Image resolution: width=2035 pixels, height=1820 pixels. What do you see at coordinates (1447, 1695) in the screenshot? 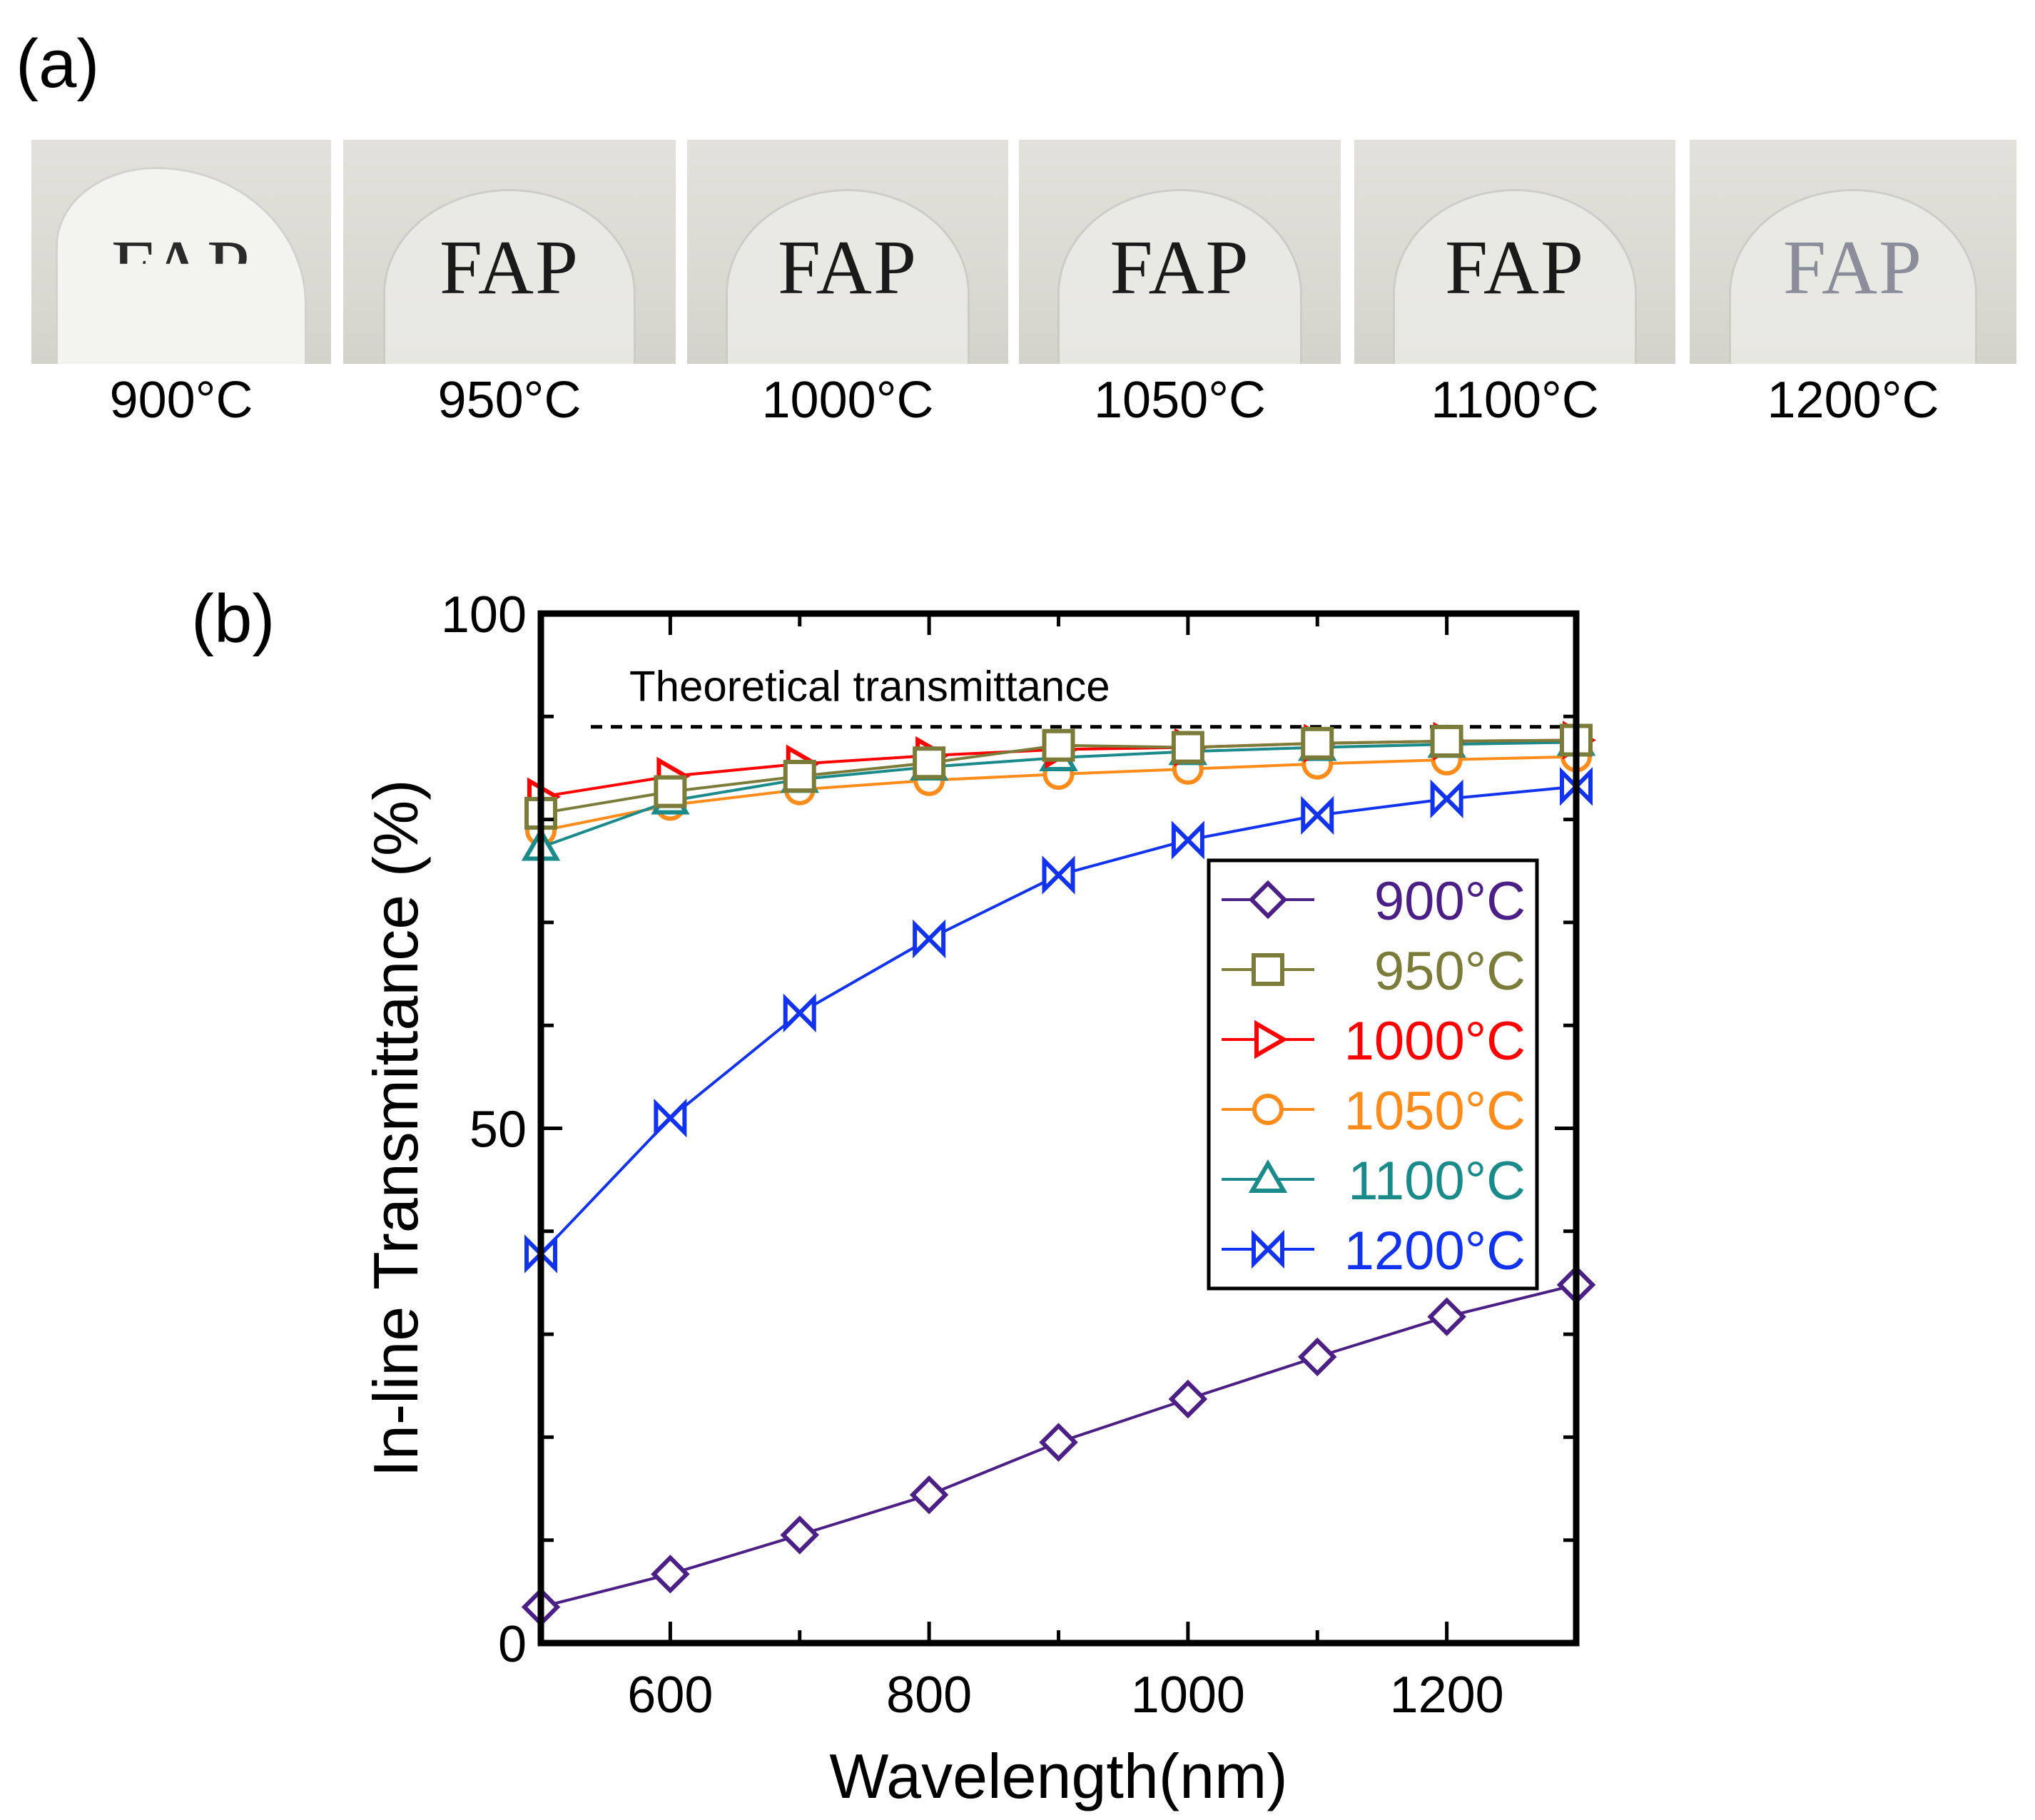
I see `x-tick-label: 1200` at bounding box center [1447, 1695].